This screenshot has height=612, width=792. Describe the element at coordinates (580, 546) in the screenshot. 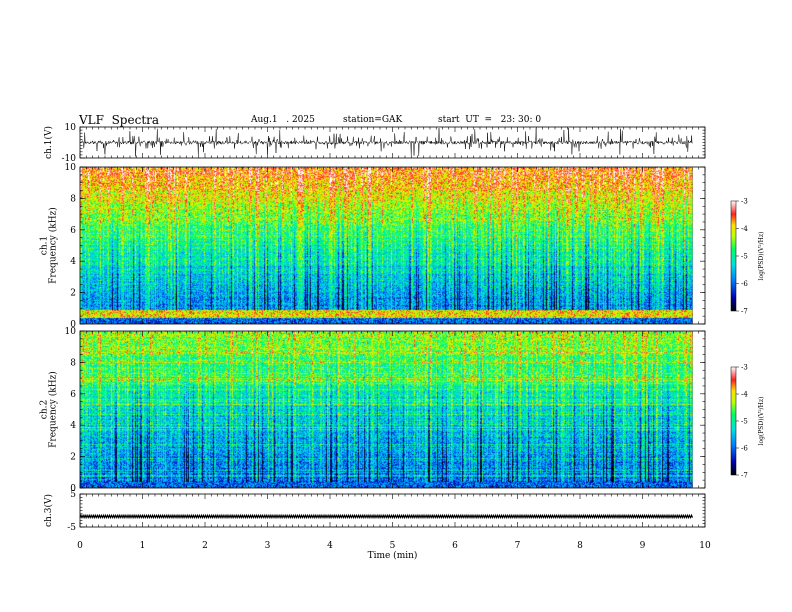

I see `x-tick-label: 8` at that location.